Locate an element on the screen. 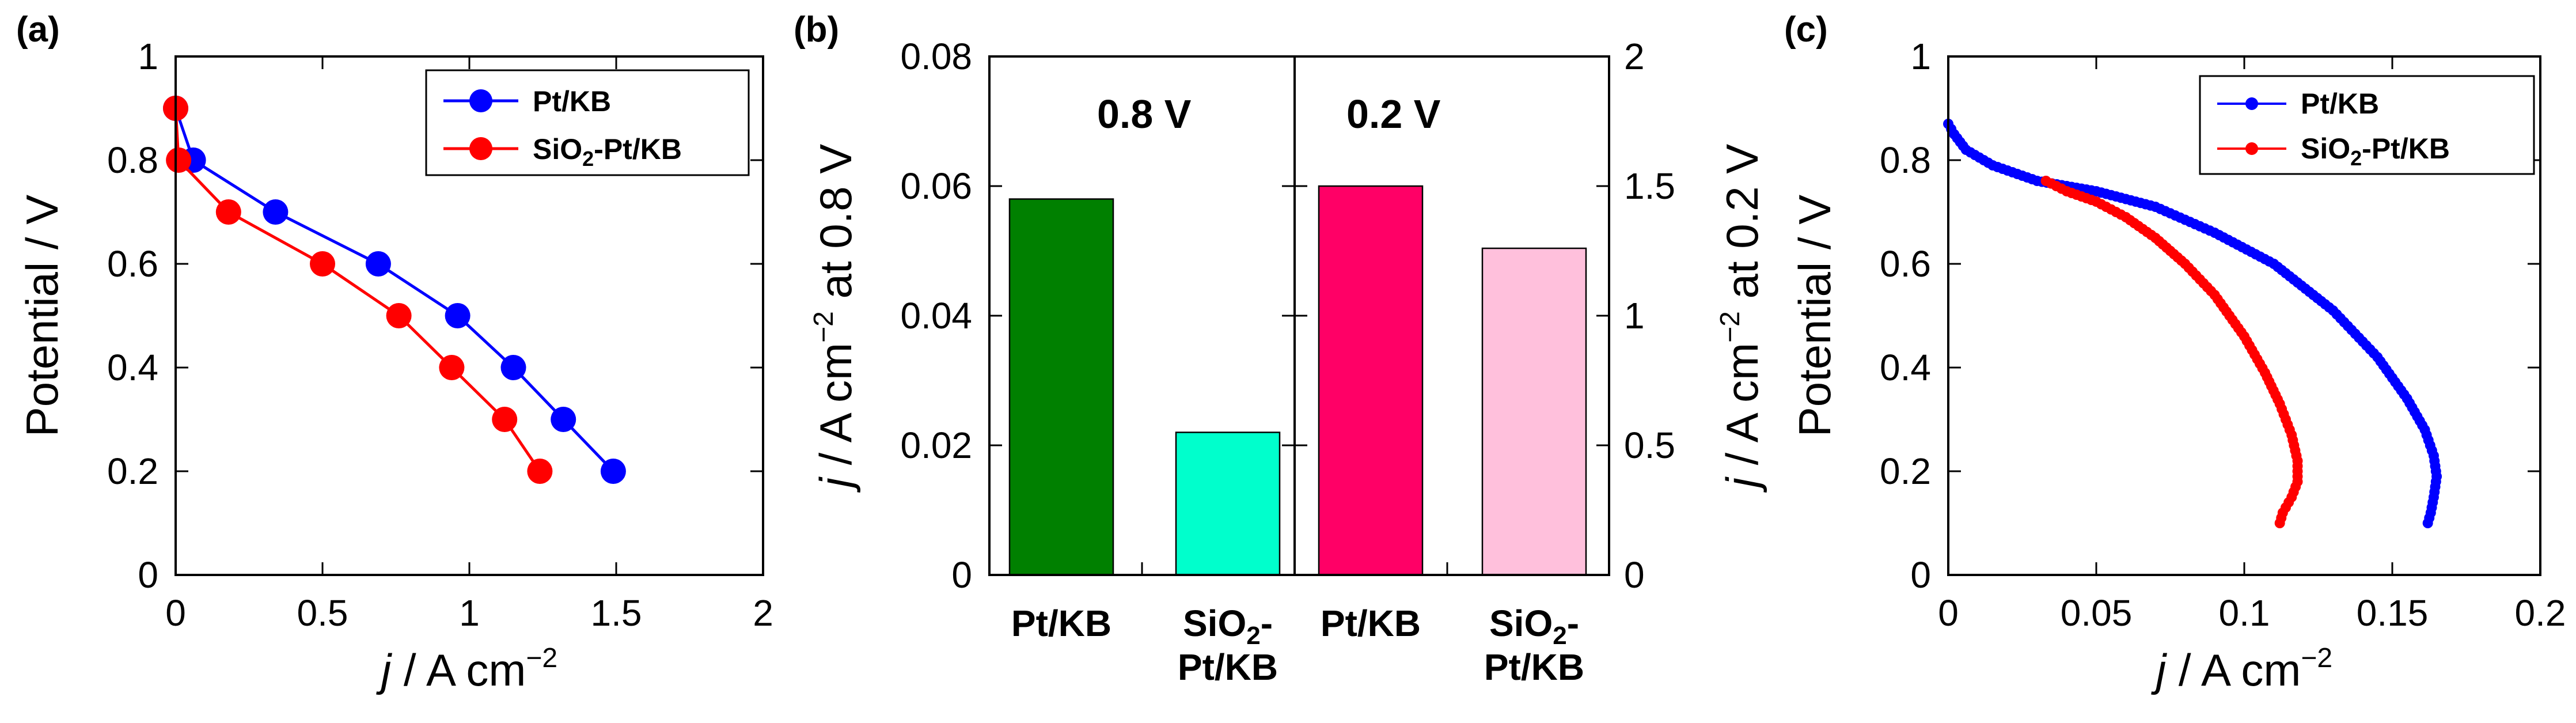 This screenshot has height=723, width=2576. panel-a-xlabel-exp: −2 is located at coordinates (541, 658).